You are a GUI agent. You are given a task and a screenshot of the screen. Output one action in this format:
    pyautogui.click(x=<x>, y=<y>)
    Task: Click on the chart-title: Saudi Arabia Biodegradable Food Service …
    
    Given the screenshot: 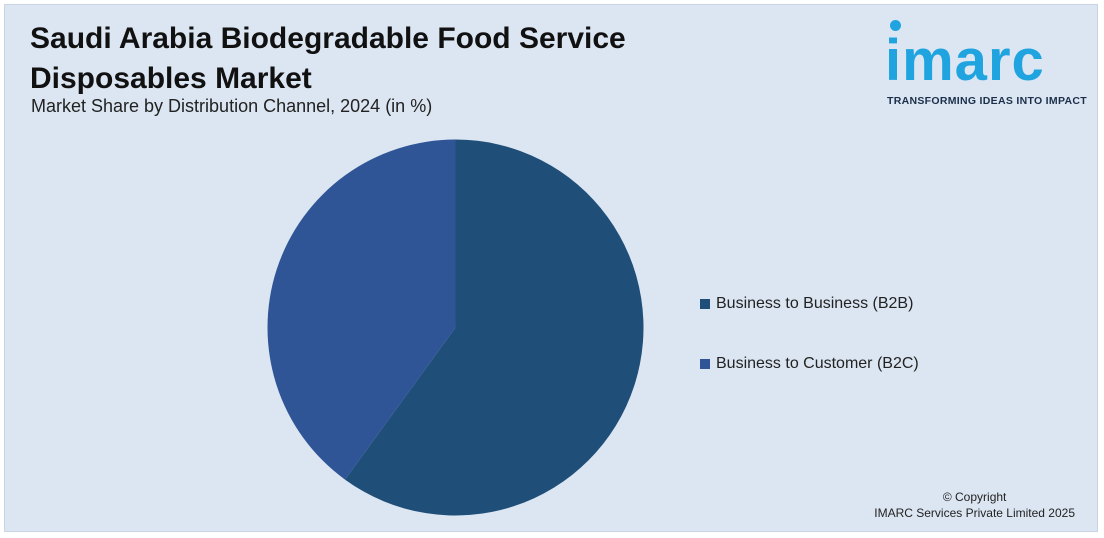 What is the action you would take?
    pyautogui.click(x=328, y=58)
    